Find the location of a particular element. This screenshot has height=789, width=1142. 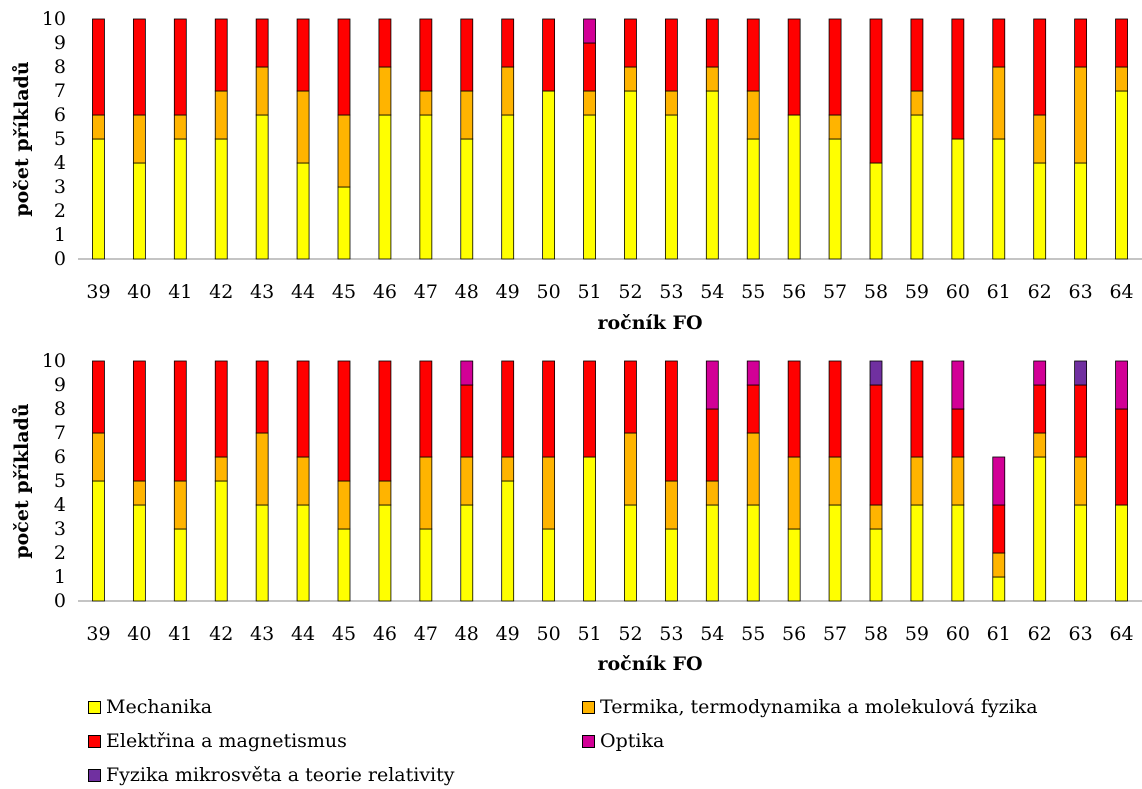

x-tick-label: 52 is located at coordinates (630, 292).